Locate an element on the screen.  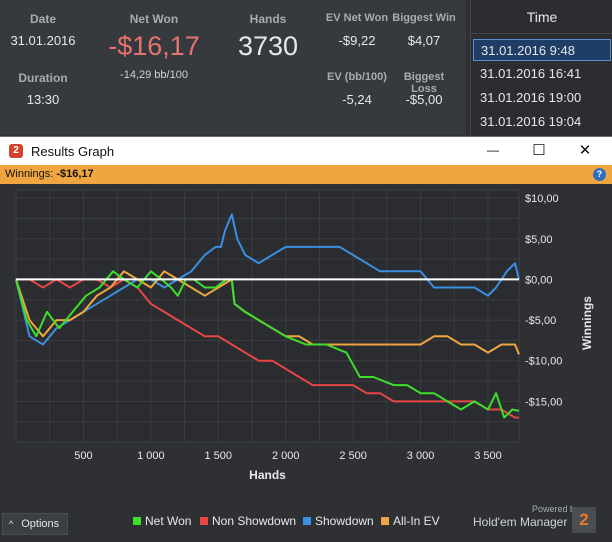
x-tick-label: 500 is located at coordinates (83, 456).